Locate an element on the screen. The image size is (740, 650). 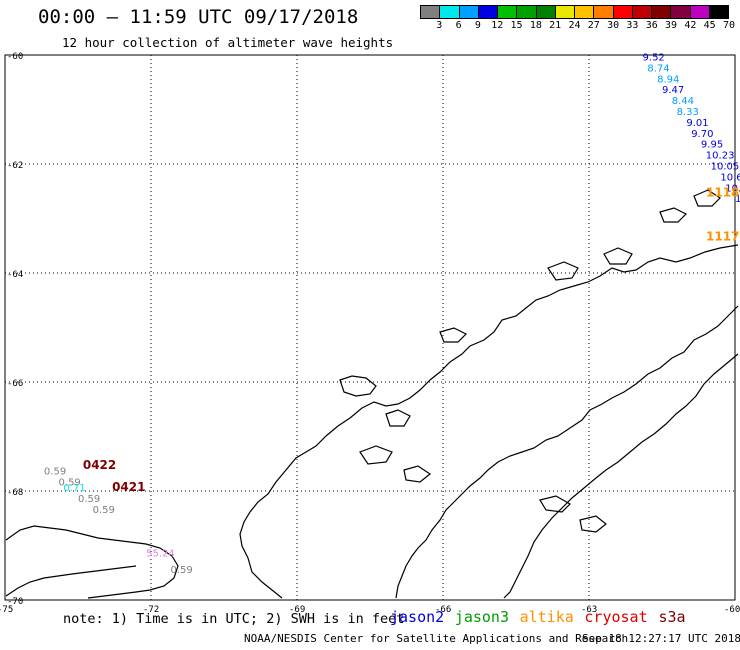
color-scale-label: 42 is located at coordinates (690, 25).